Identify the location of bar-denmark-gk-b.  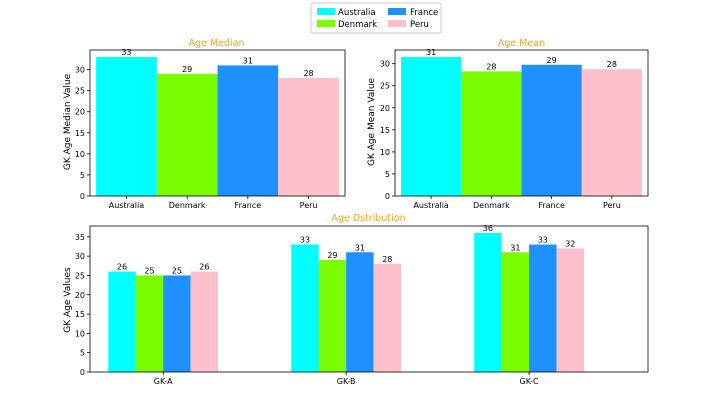
(332, 315).